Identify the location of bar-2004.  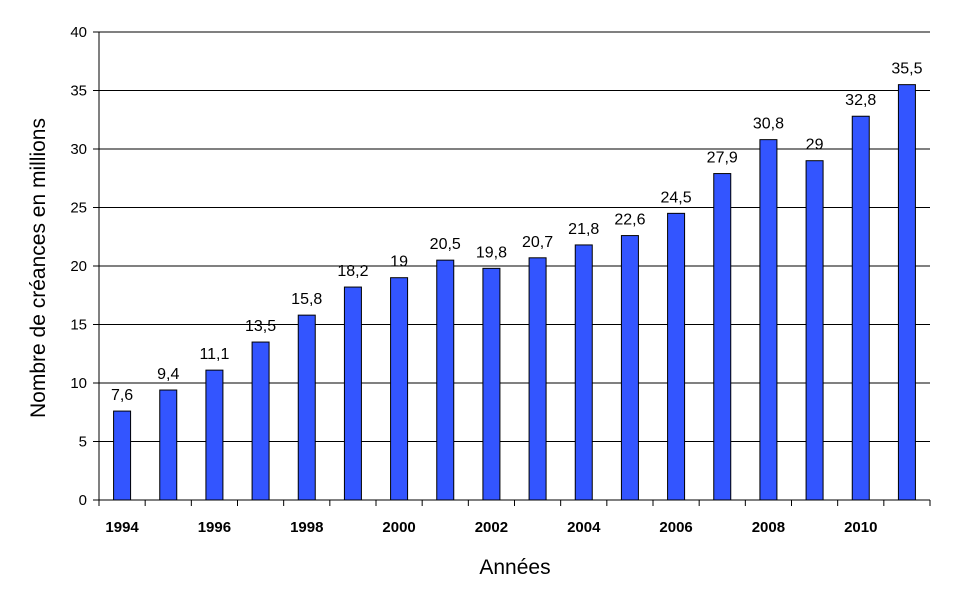
(583, 372).